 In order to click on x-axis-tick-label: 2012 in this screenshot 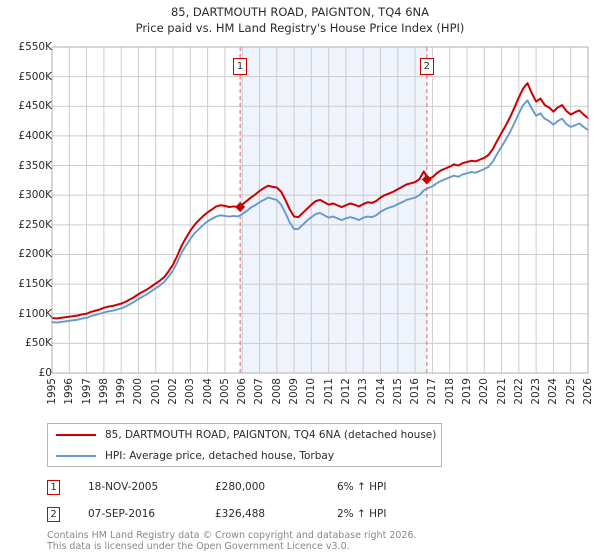, I will do `click(345, 391)`.